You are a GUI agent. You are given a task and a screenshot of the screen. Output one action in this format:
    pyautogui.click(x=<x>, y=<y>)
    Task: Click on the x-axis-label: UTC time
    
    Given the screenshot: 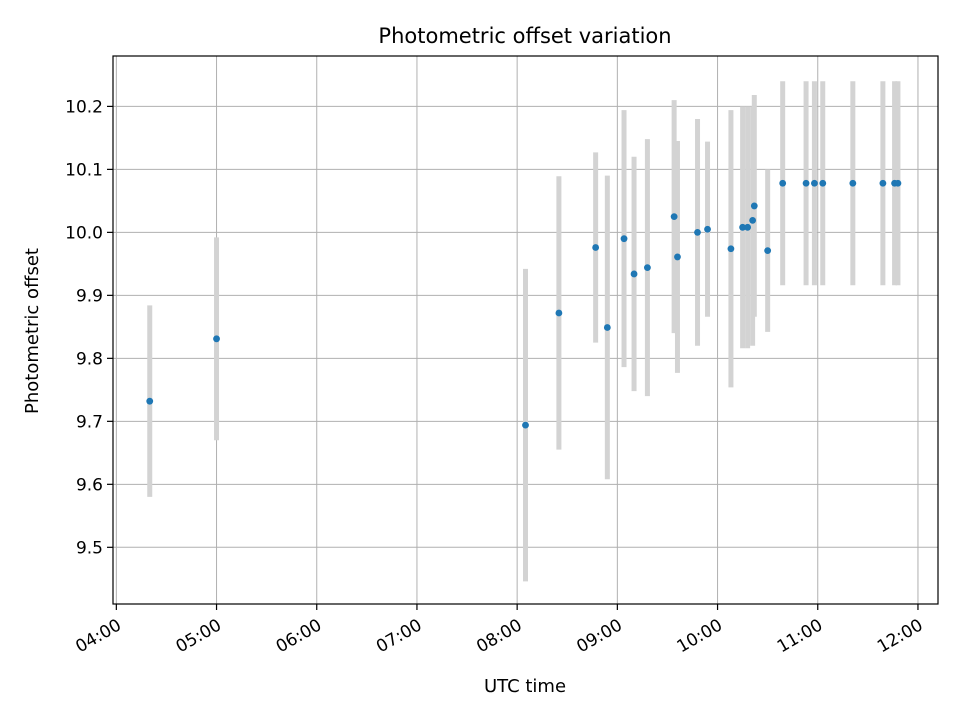 What is the action you would take?
    pyautogui.click(x=525, y=686)
    